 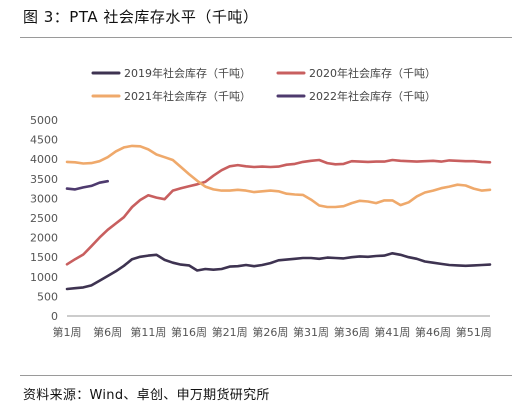 I want to click on y-tick-label: 1500, so click(x=44, y=257).